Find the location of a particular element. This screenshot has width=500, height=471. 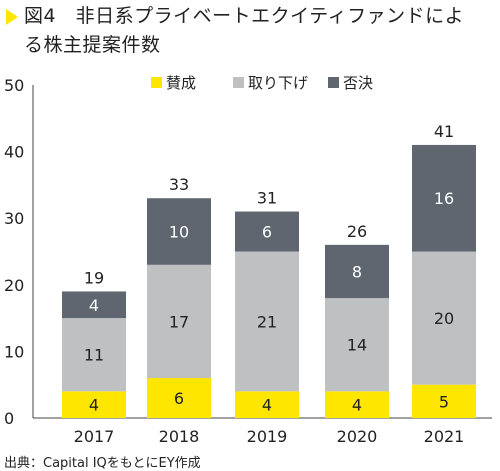

y-tick-label-5: 50 is located at coordinates (14, 85).